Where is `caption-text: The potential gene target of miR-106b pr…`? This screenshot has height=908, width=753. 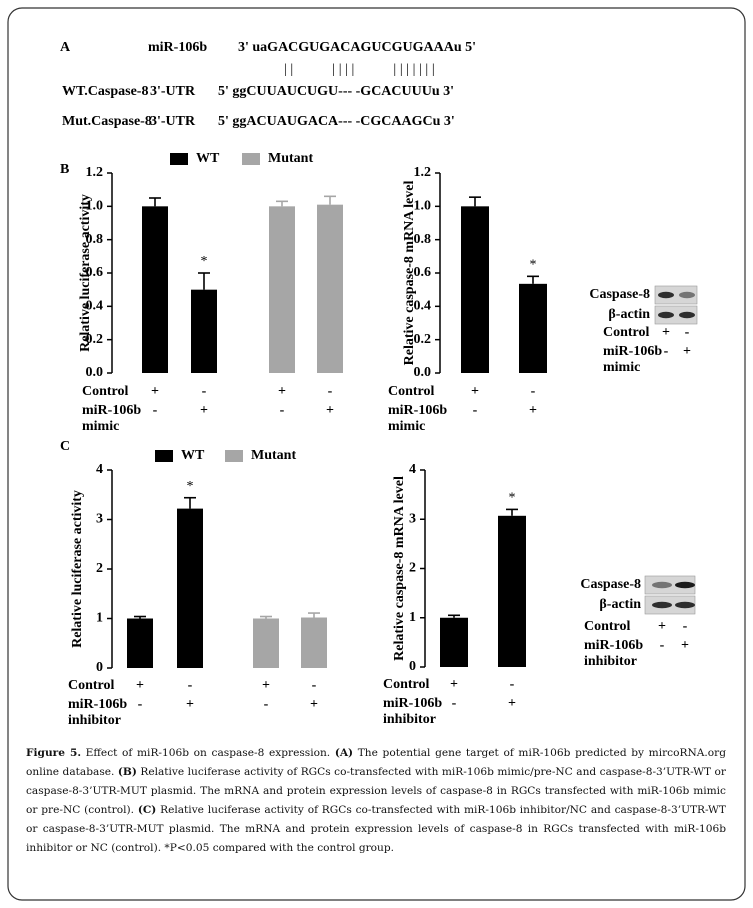 caption-text: The potential gene target of miR-106b pr… is located at coordinates (376, 762).